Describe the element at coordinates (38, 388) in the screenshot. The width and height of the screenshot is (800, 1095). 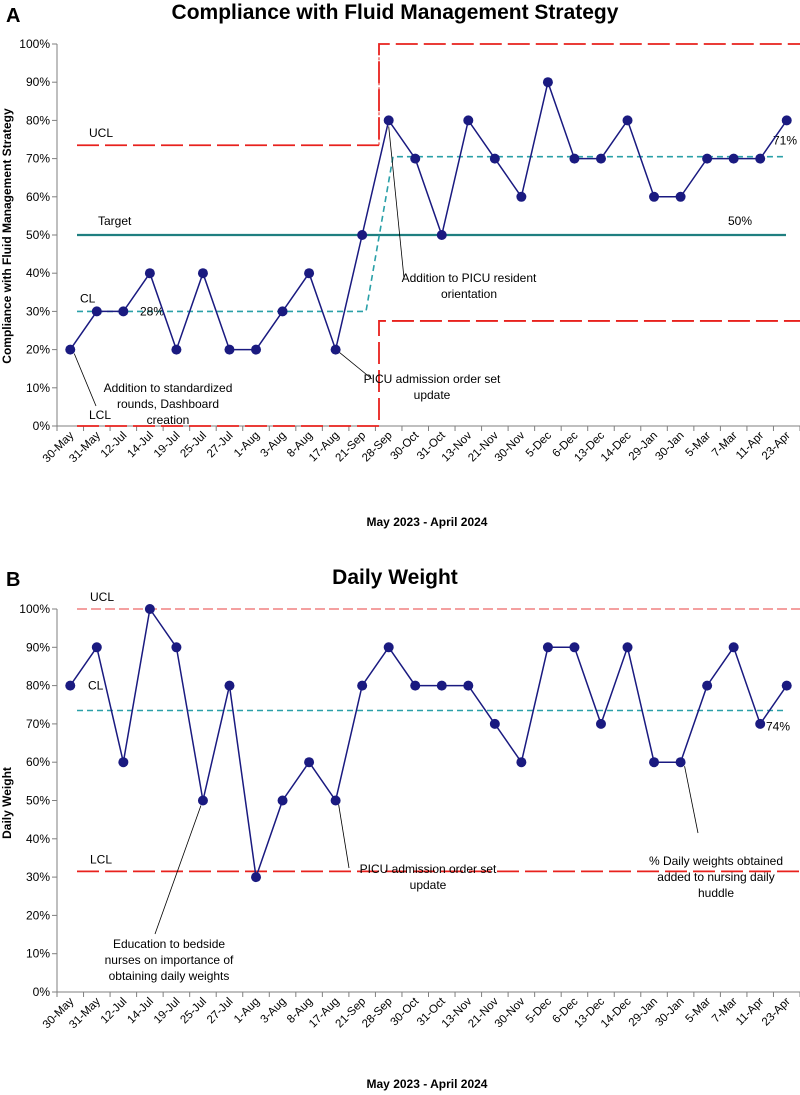
I see `y-tick-label: 10%` at that location.